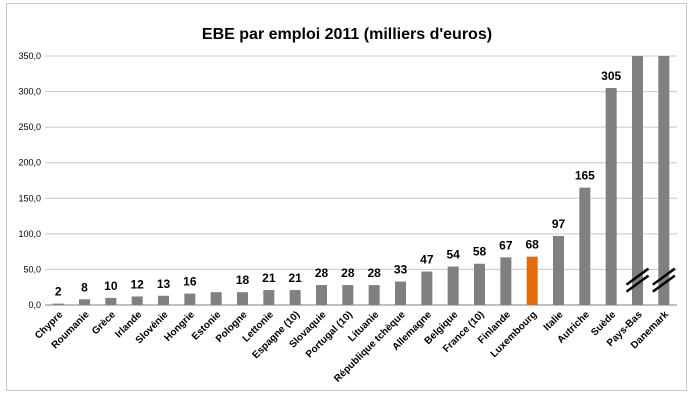 The height and width of the screenshot is (394, 690). I want to click on data-label: 13, so click(164, 284).